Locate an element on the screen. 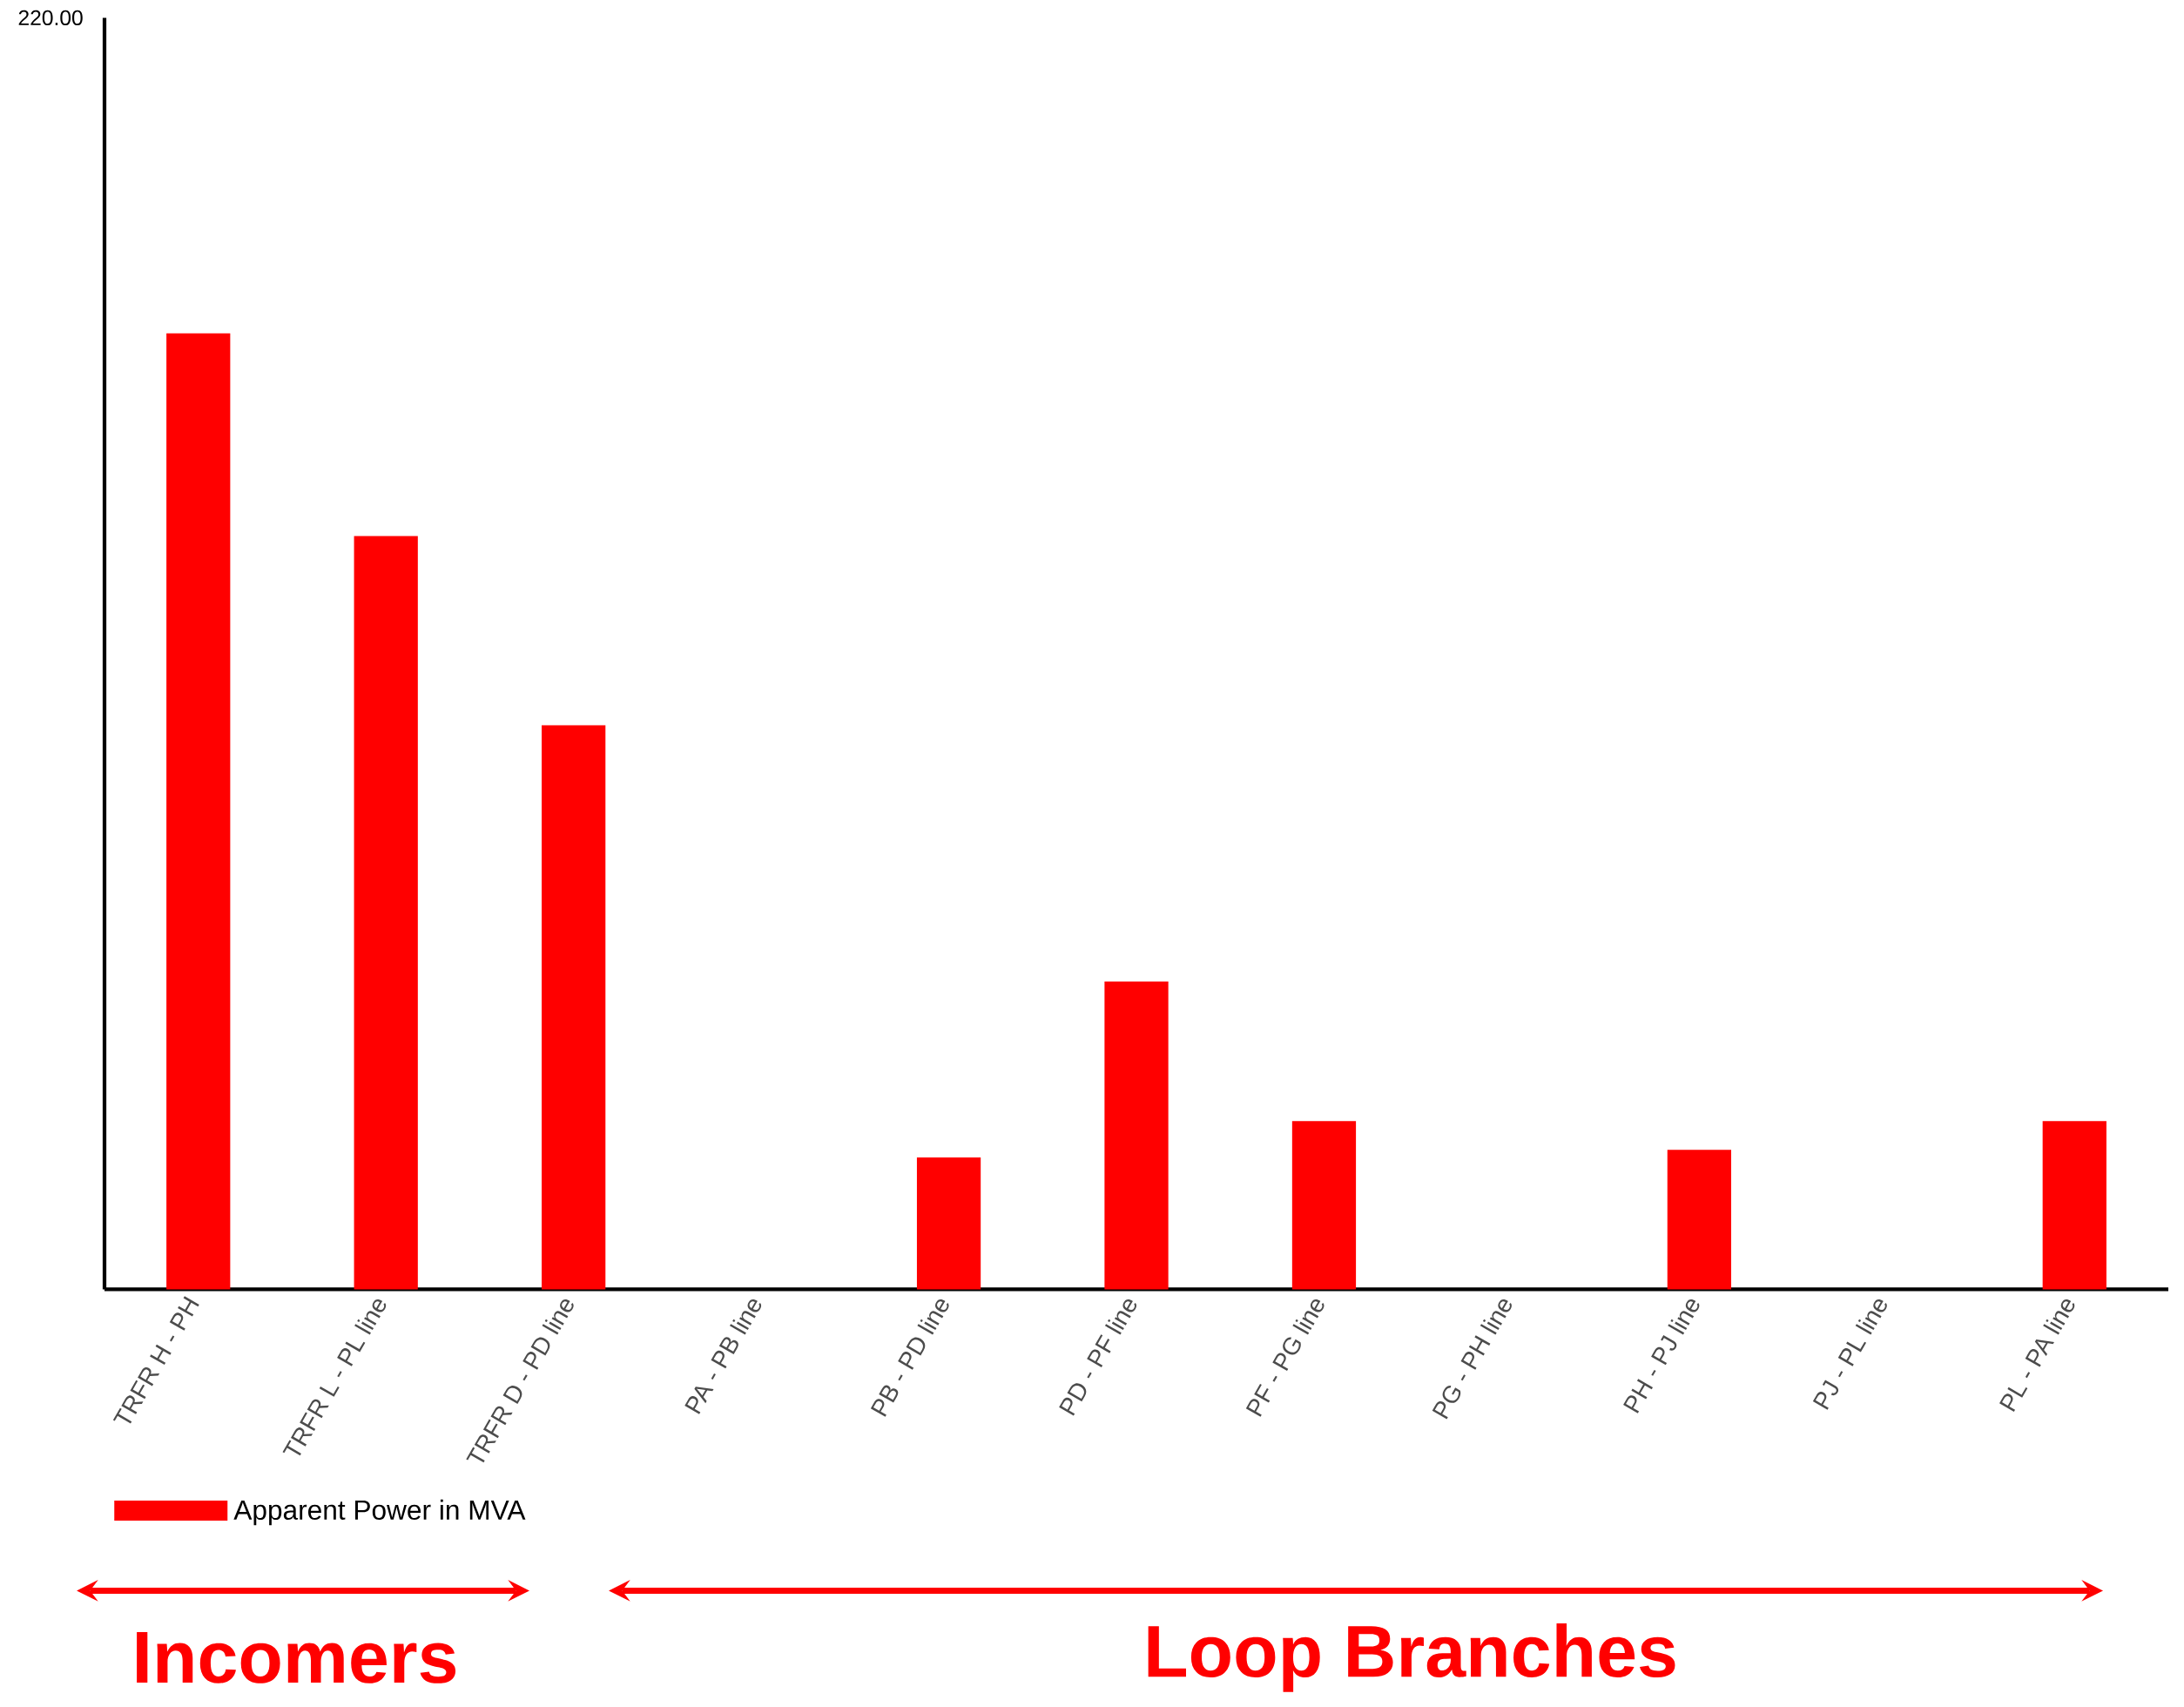 The height and width of the screenshot is (1707, 2184). x-tick-label: PA - PB line is located at coordinates (723, 1356).